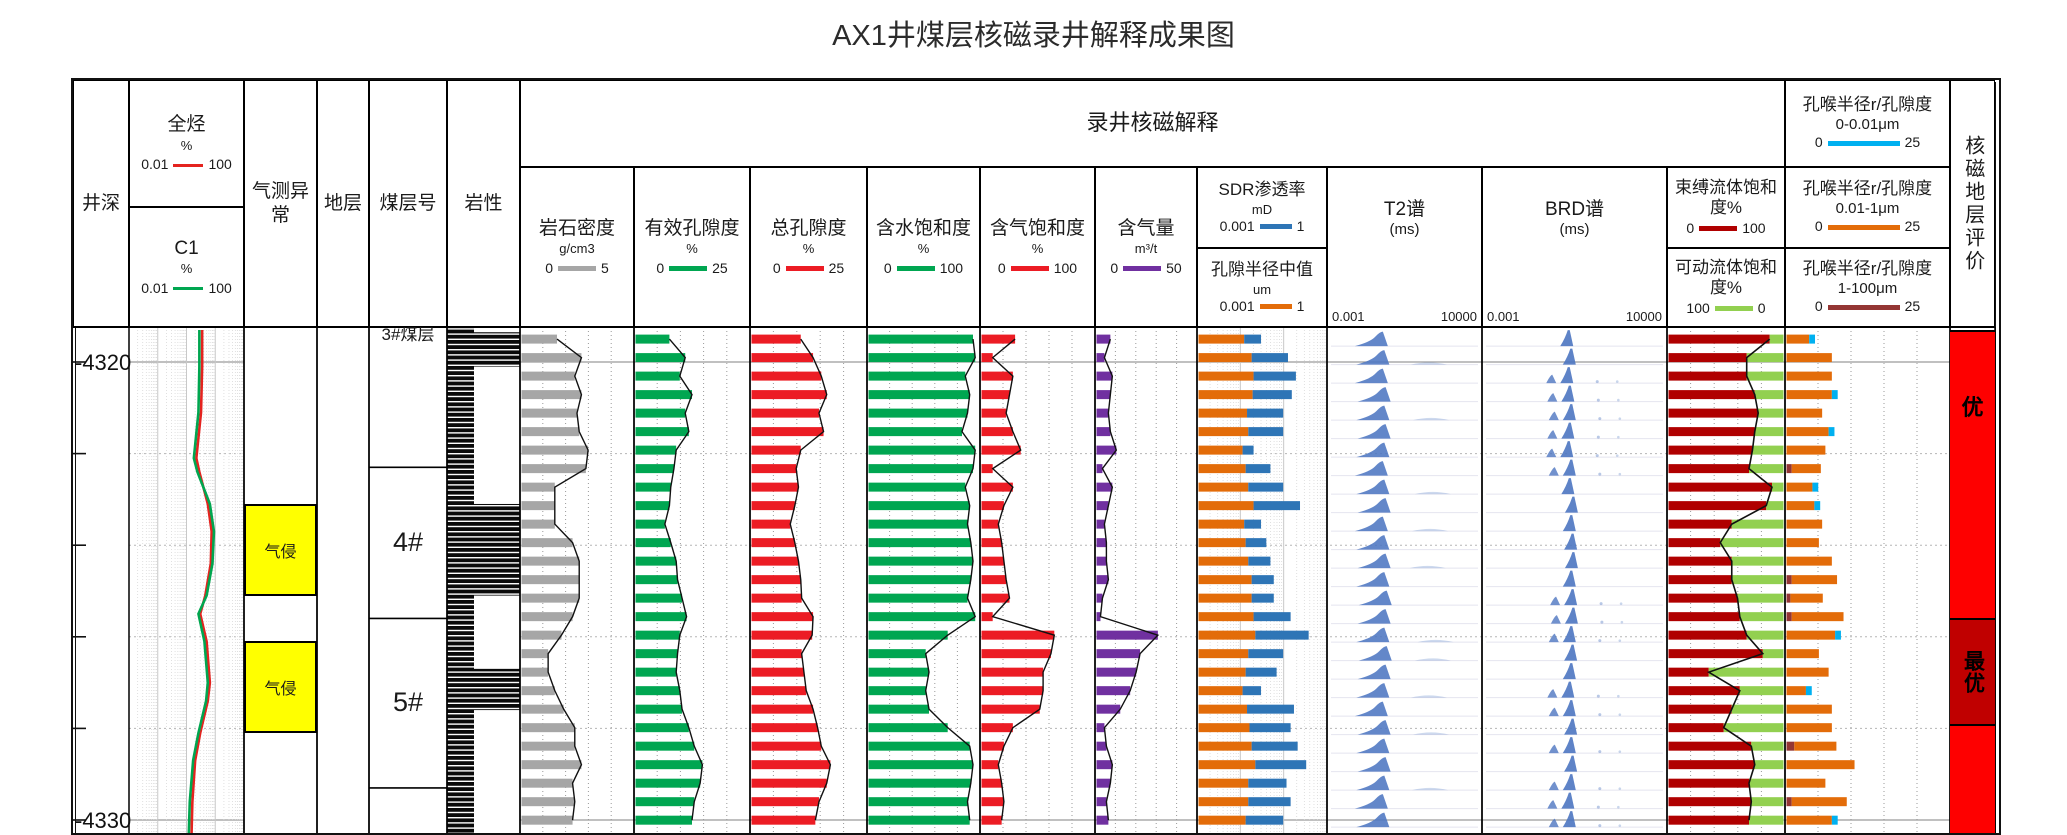 The height and width of the screenshot is (835, 2067). What do you see at coordinates (1574, 247) in the screenshot?
I see `header-brd: BRD谱 (ms) 0.001 10000` at bounding box center [1574, 247].